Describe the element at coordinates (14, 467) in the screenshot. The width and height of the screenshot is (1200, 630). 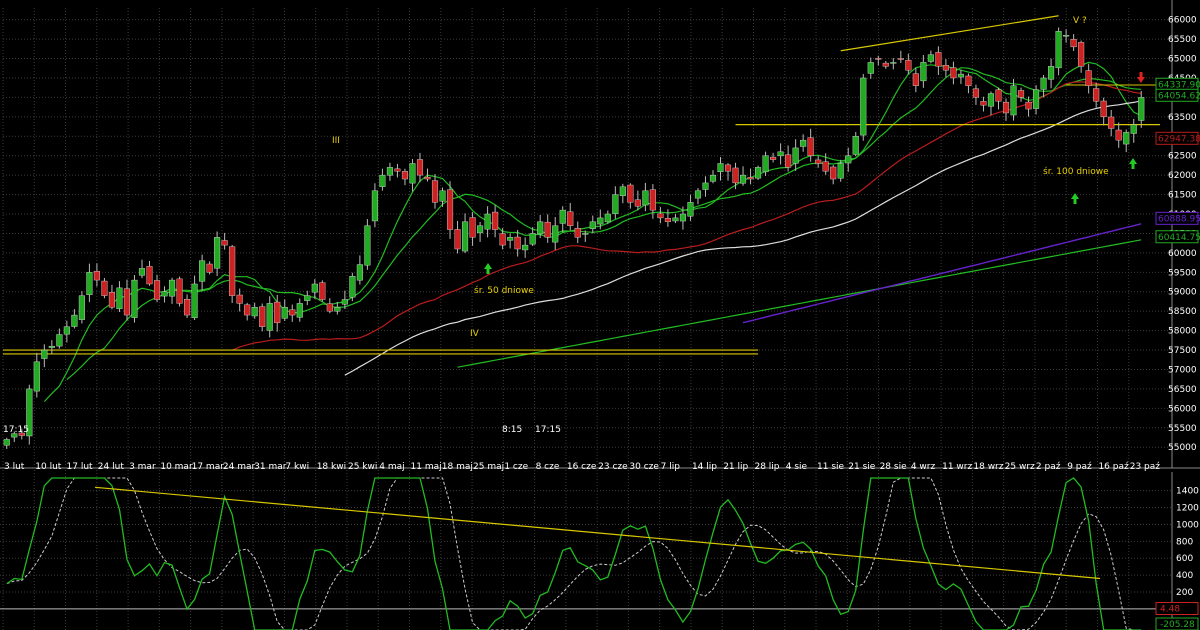
I see `date-tick-label: 3 lut` at that location.